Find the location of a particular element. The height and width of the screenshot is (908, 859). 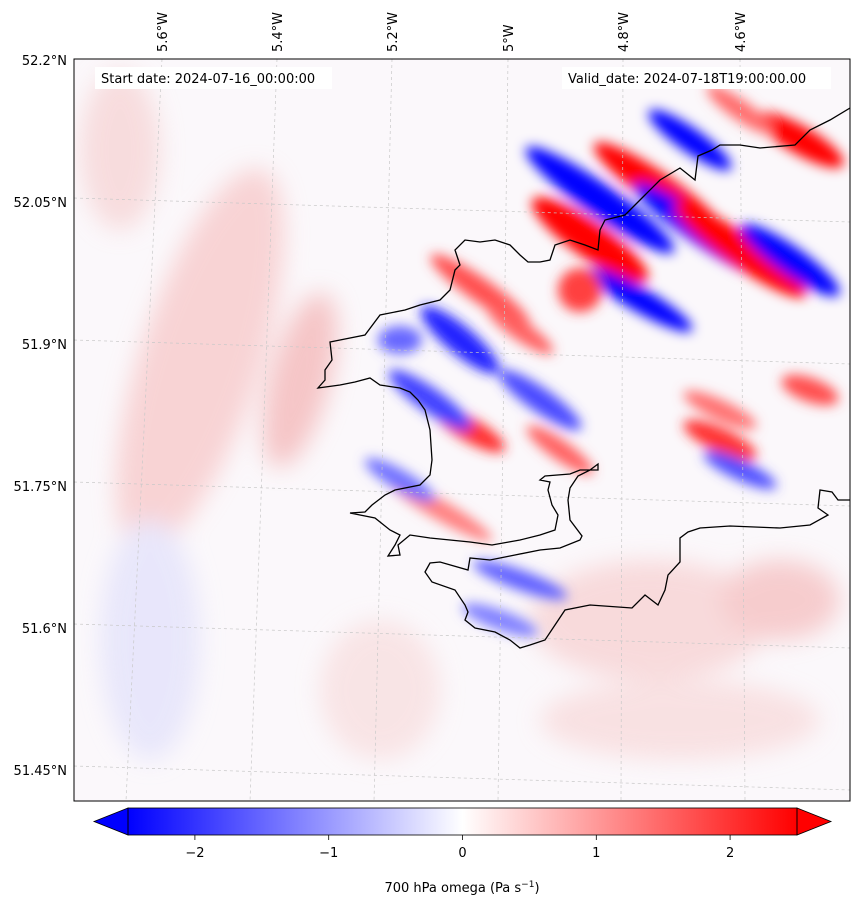

colorbar-ticks: −2 −1 0 1 2 is located at coordinates (459, 848).